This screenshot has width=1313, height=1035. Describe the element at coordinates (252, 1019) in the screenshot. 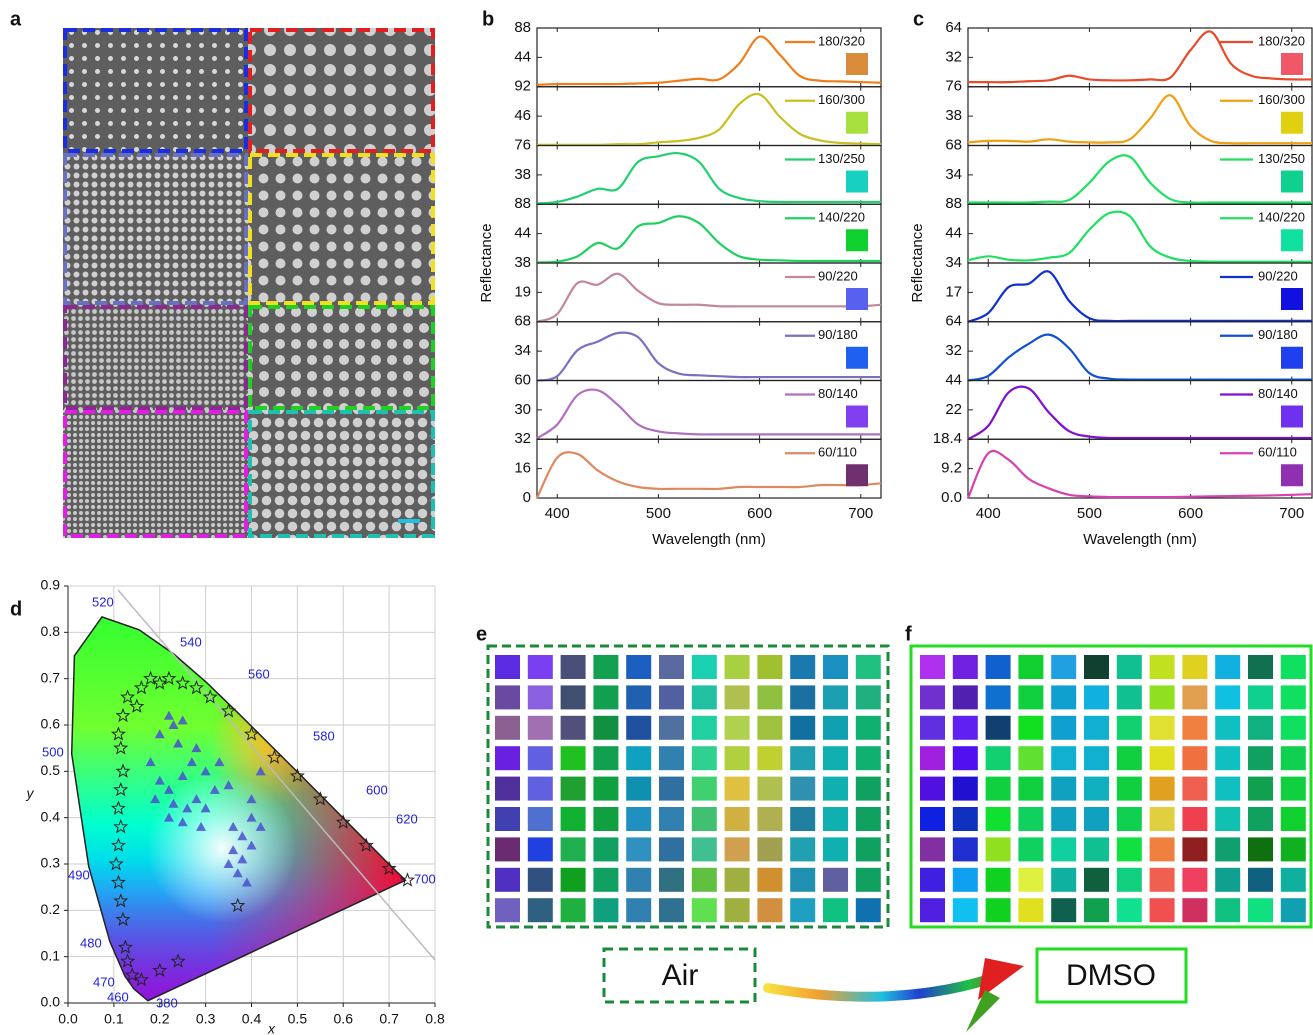

I see `x-tick-label: 0.4` at that location.